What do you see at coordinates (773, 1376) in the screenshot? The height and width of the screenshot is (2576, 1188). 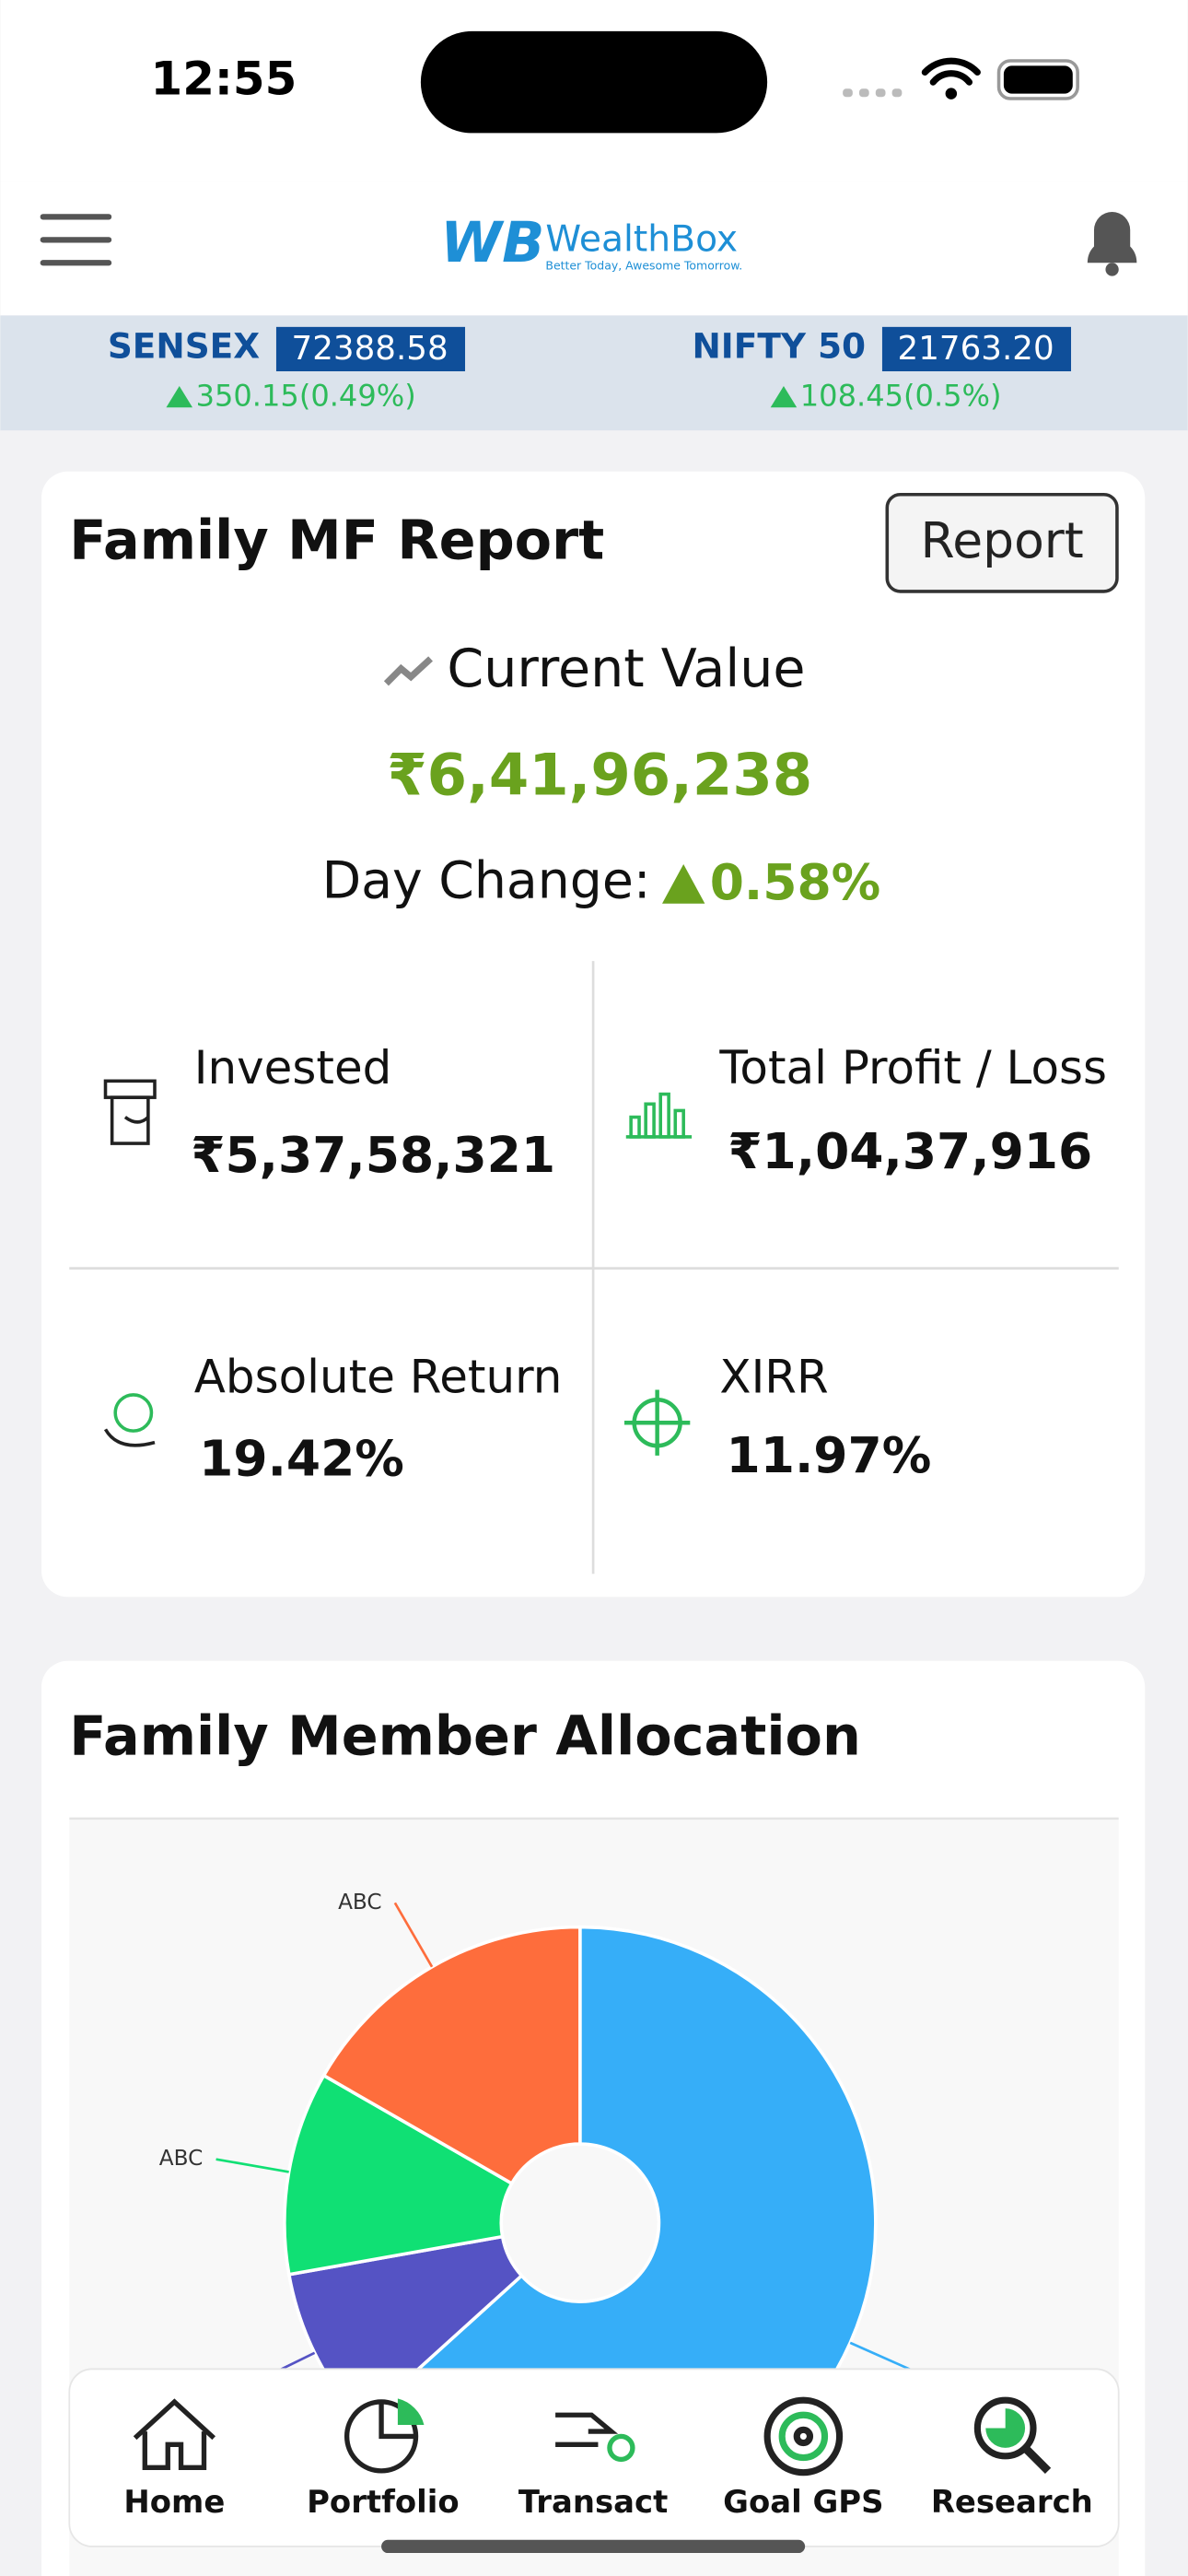 I see `stat-label: XIRR` at bounding box center [773, 1376].